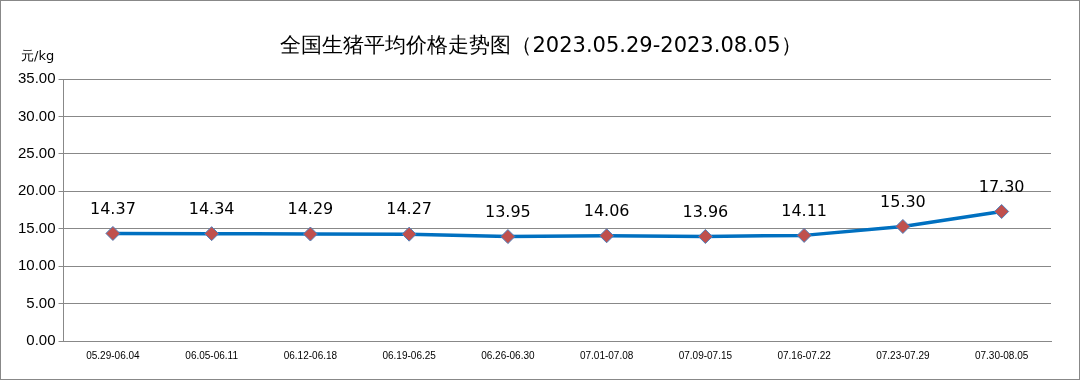 This screenshot has width=1080, height=380. I want to click on y-tick-label: 30.00, so click(36, 115).